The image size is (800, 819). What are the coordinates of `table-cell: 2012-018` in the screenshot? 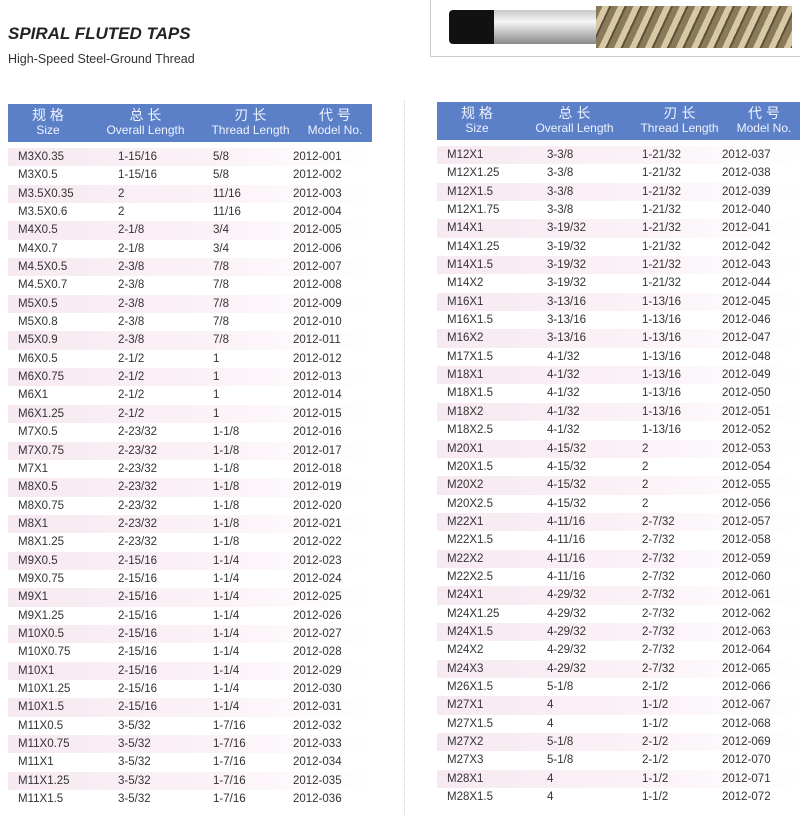 It's located at (317, 468).